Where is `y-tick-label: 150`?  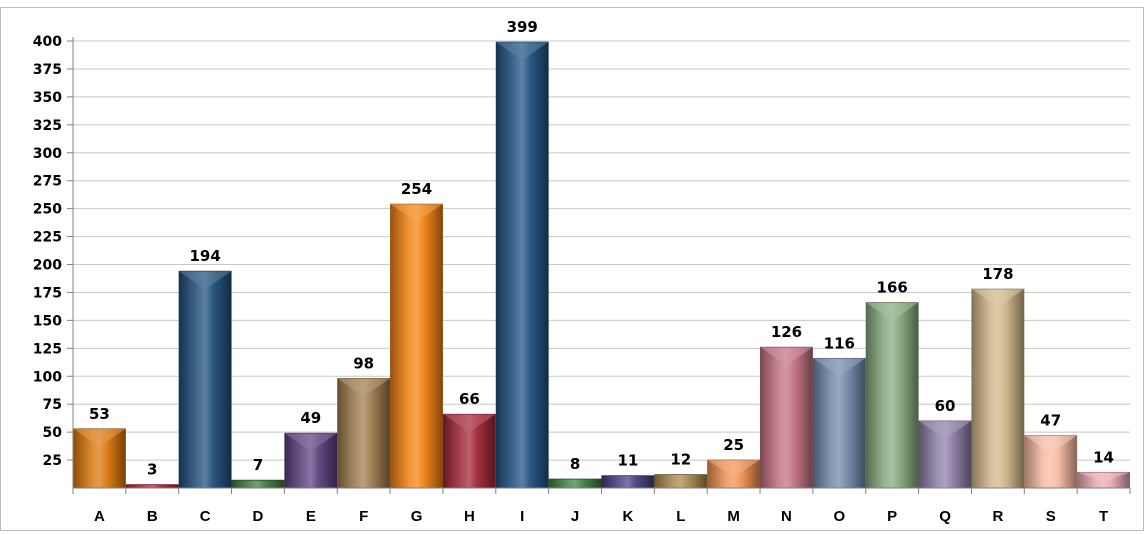 y-tick-label: 150 is located at coordinates (47, 321).